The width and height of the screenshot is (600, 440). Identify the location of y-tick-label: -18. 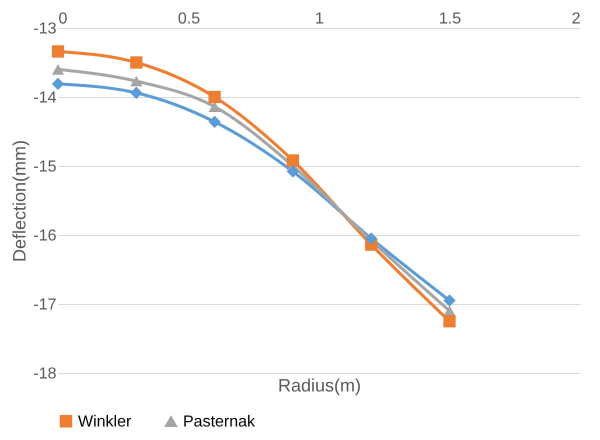
(45, 374).